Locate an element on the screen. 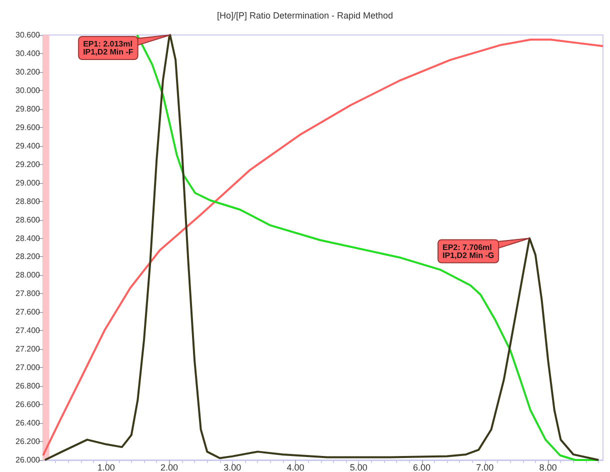  y-tick-label: 29.000 is located at coordinates (28, 183).